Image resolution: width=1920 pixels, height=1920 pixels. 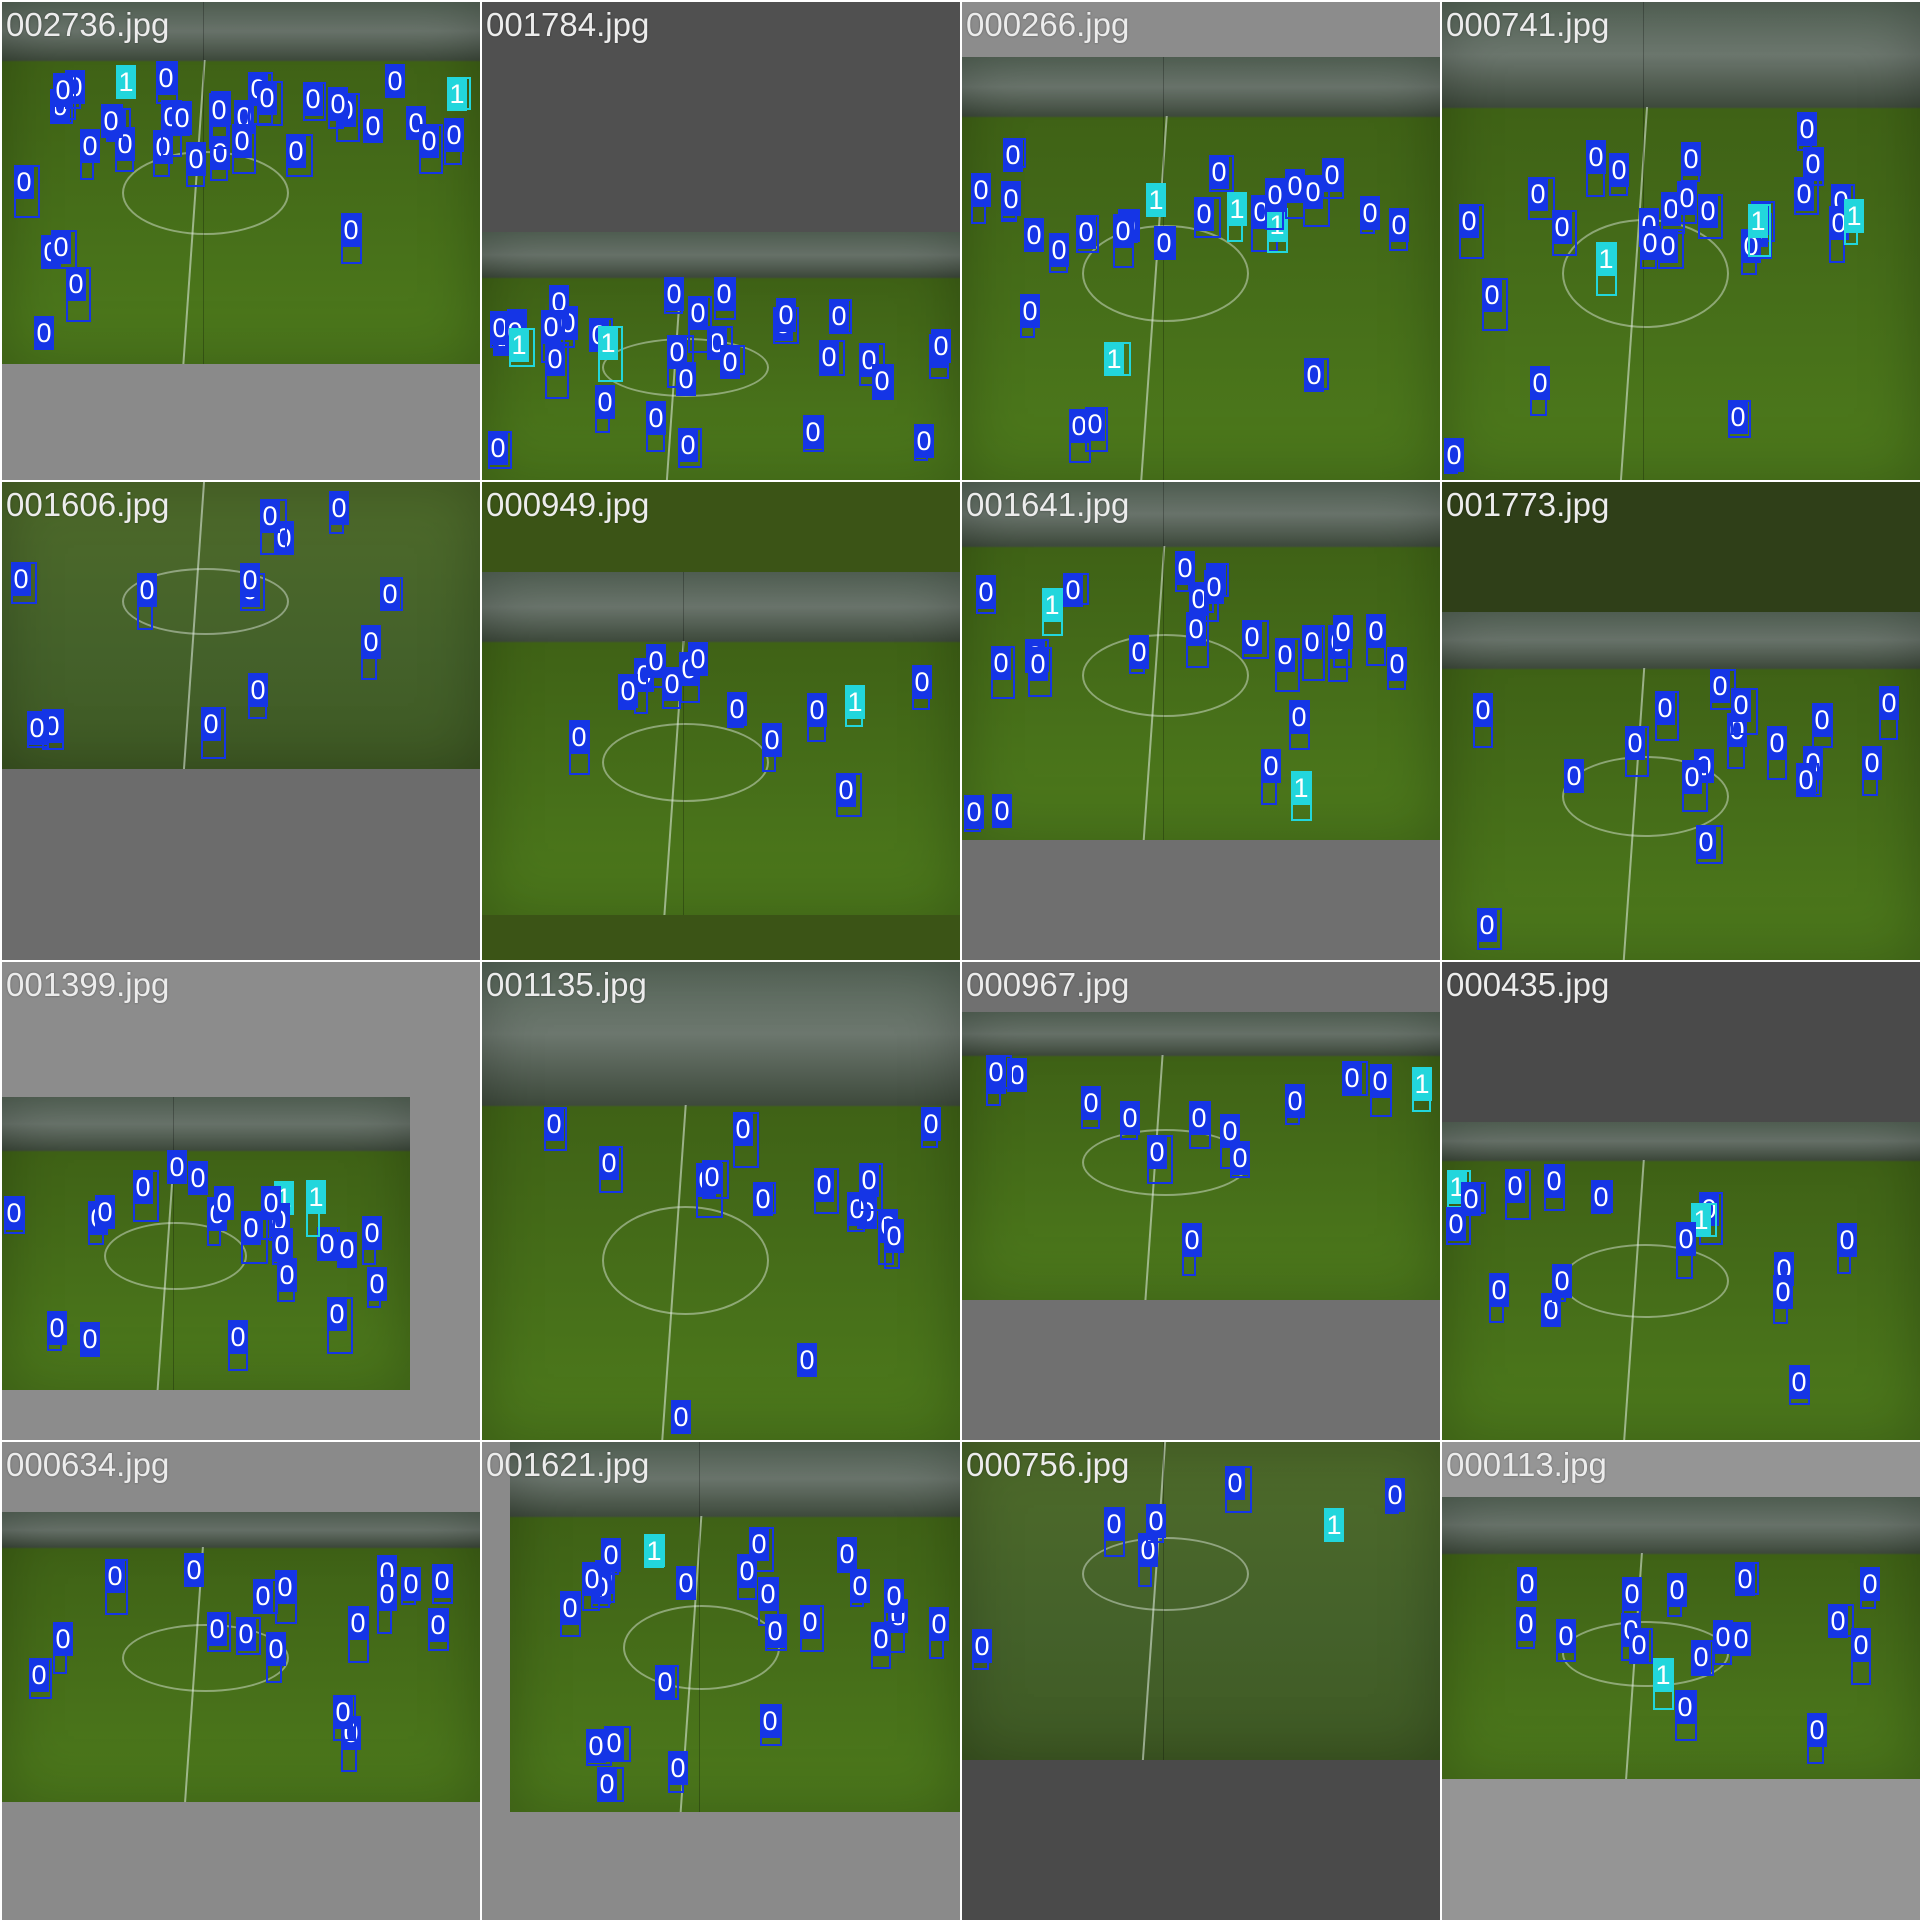 What do you see at coordinates (721, 1681) in the screenshot?
I see `tile-14: 000000100000000000000000 001621.jpg` at bounding box center [721, 1681].